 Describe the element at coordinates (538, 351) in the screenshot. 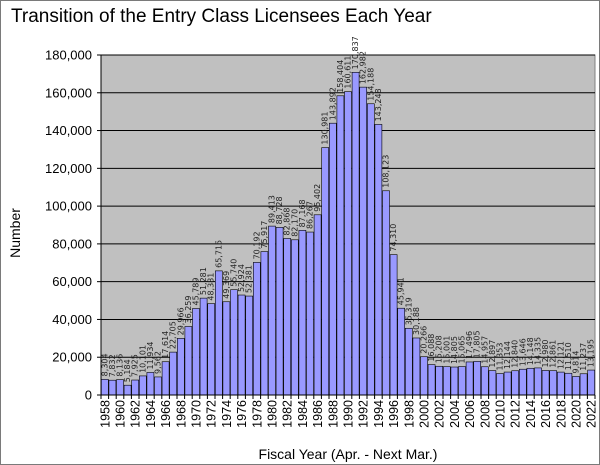

I see `data-label-2015: 14,335` at that location.